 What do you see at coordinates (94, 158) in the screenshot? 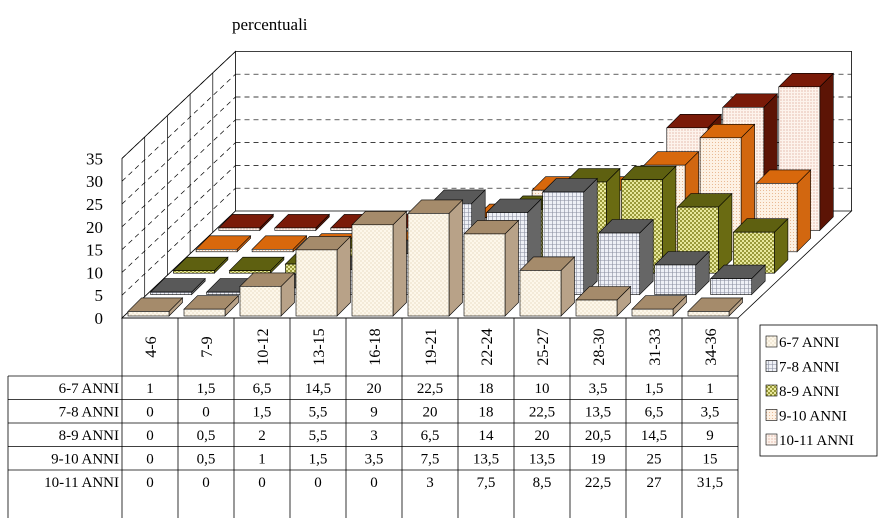
I see `y-tick-label: 35` at bounding box center [94, 158].